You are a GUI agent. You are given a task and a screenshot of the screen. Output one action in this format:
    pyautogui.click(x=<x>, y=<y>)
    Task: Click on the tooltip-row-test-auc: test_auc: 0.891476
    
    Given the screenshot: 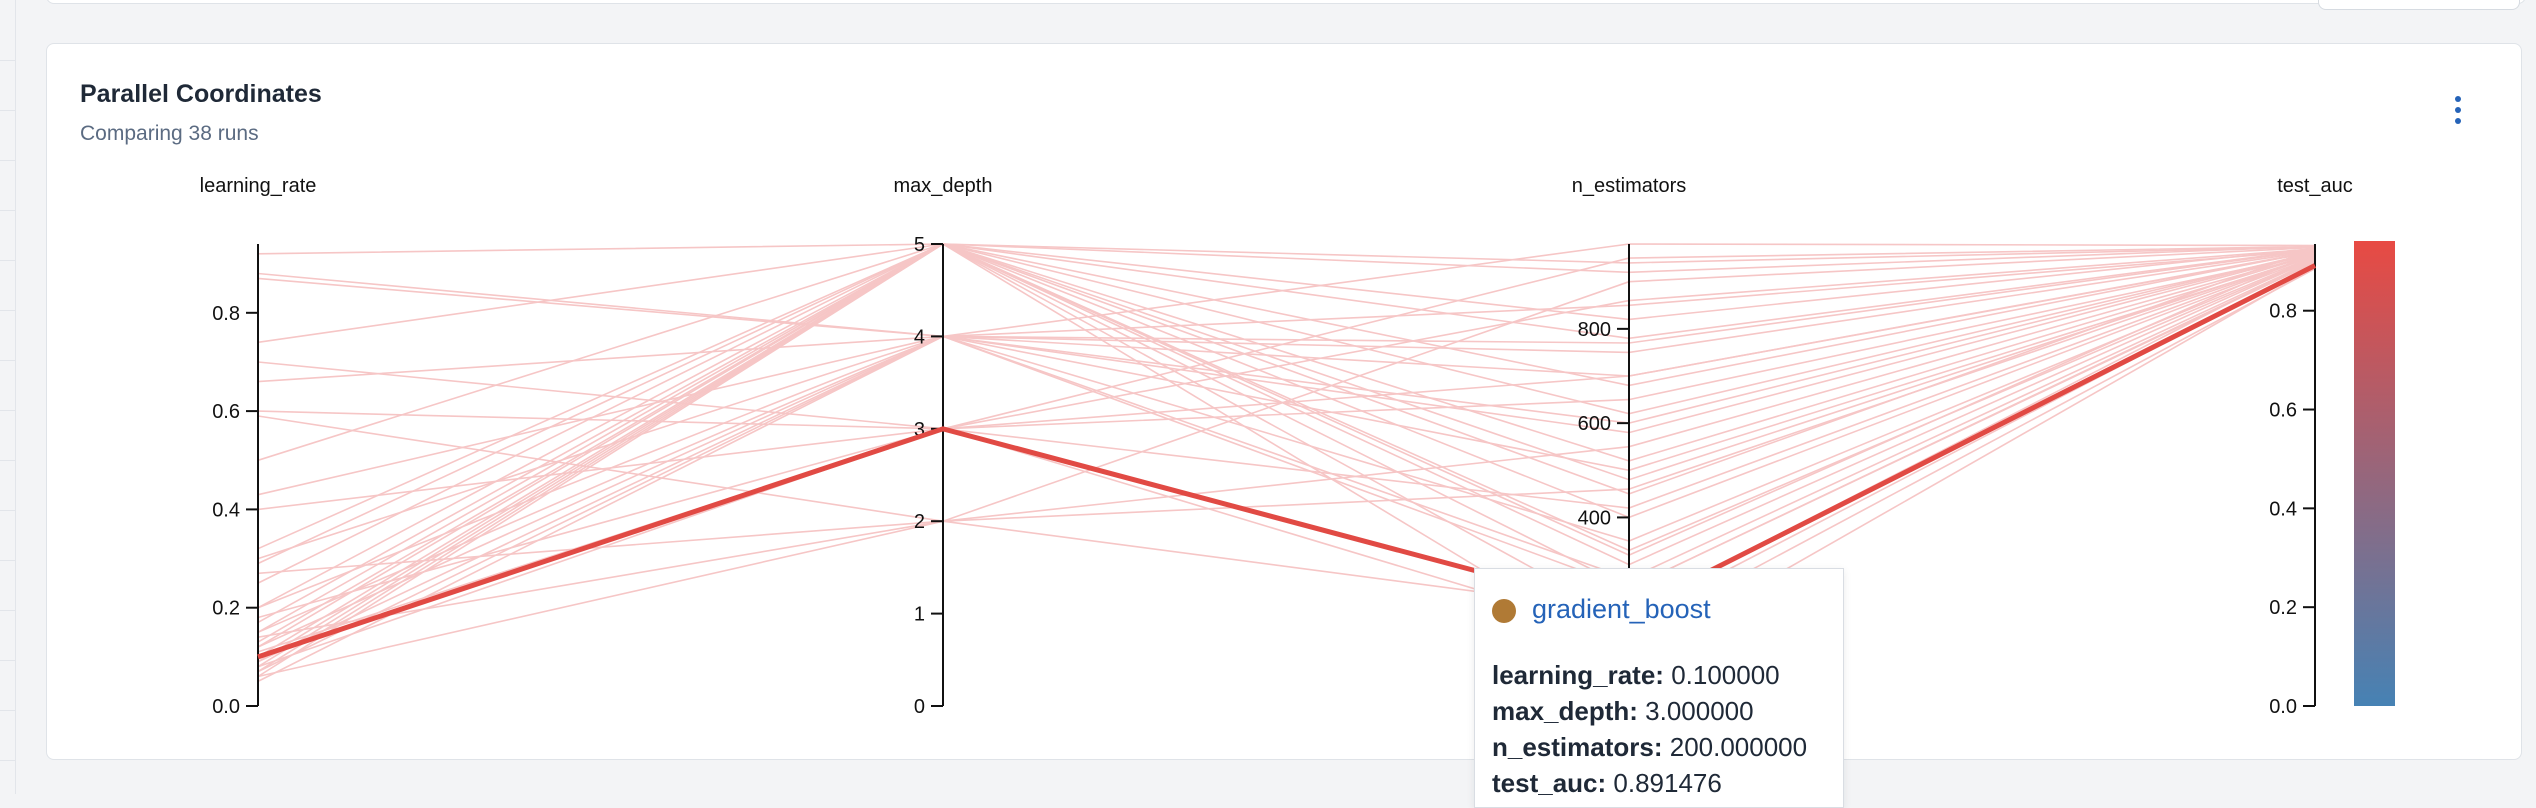 What is the action you would take?
    pyautogui.click(x=1607, y=783)
    